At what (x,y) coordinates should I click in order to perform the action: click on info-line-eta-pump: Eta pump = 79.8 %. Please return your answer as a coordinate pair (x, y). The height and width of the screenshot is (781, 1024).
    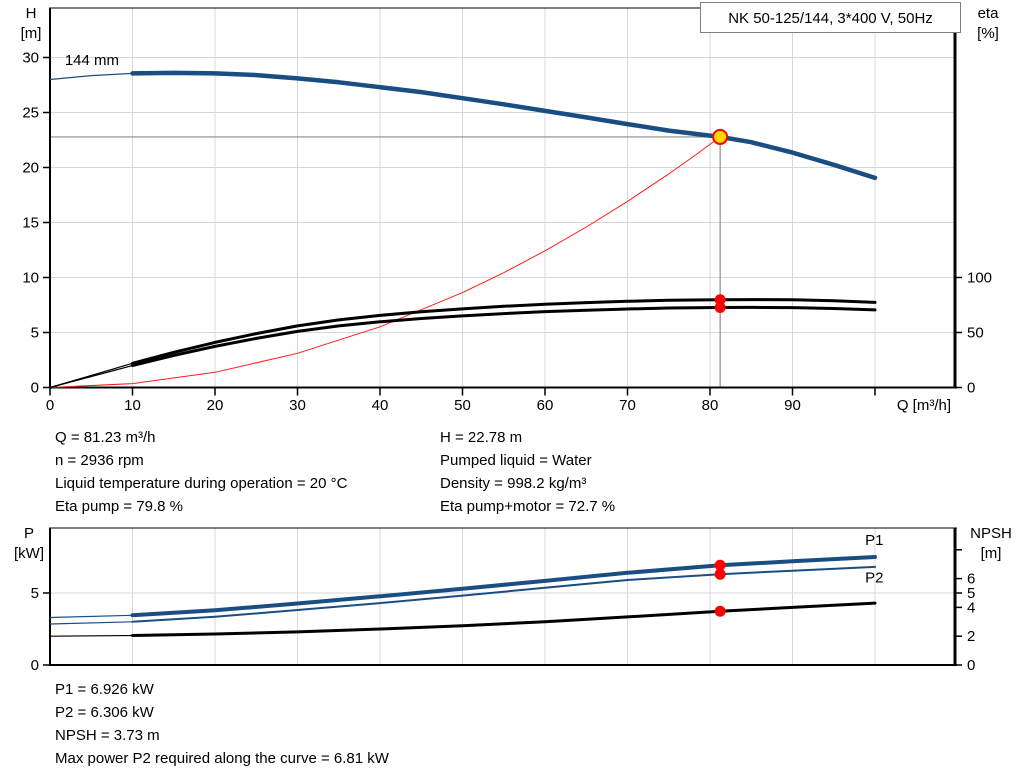
    Looking at the image, I should click on (119, 506).